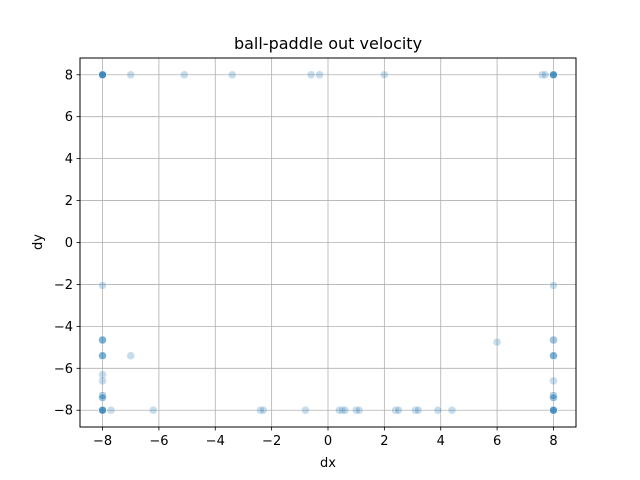  I want to click on x-axis-ticks: −8 −6 −4 −2 0 2 4 6 8, so click(325, 438).